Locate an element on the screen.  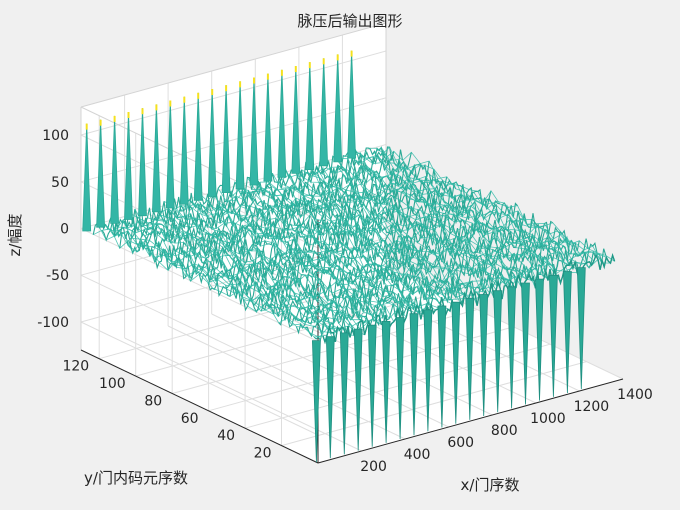
box-edge is located at coordinates (233, 65).